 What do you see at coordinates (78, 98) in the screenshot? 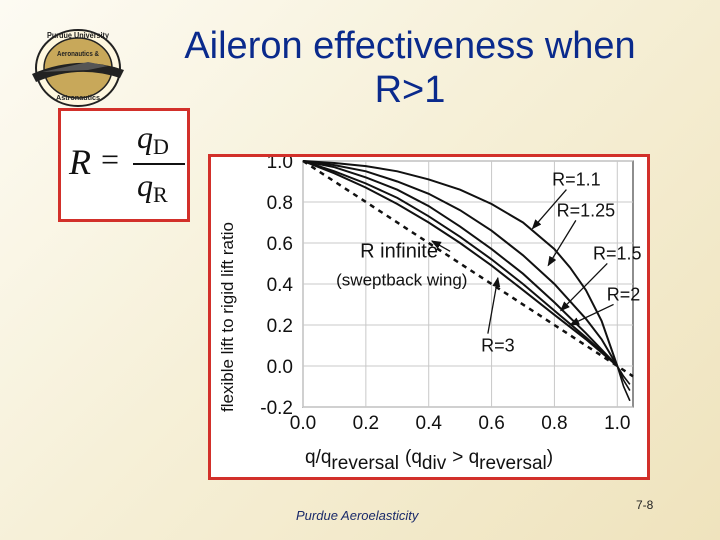
I see `logo-bottom-text: Astronautics` at bounding box center [78, 98].